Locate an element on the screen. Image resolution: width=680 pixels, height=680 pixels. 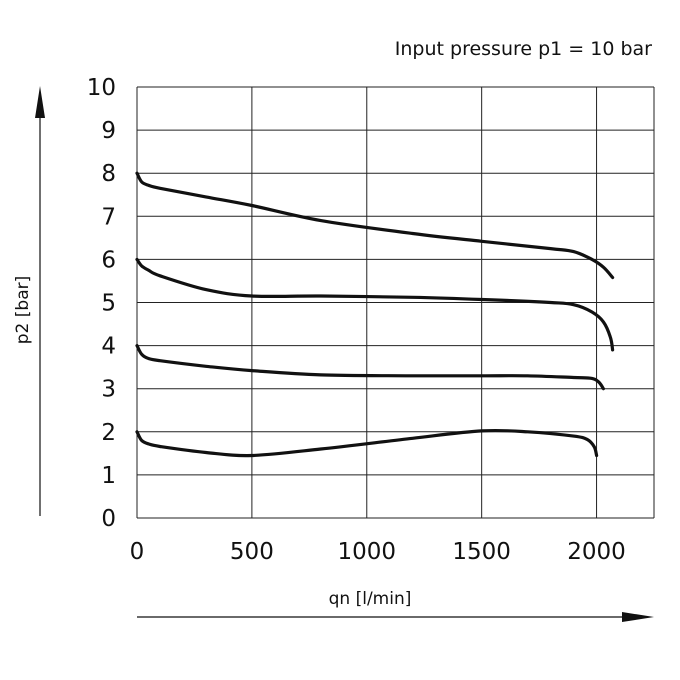
y-tick-label: 0 is located at coordinates (108, 519).